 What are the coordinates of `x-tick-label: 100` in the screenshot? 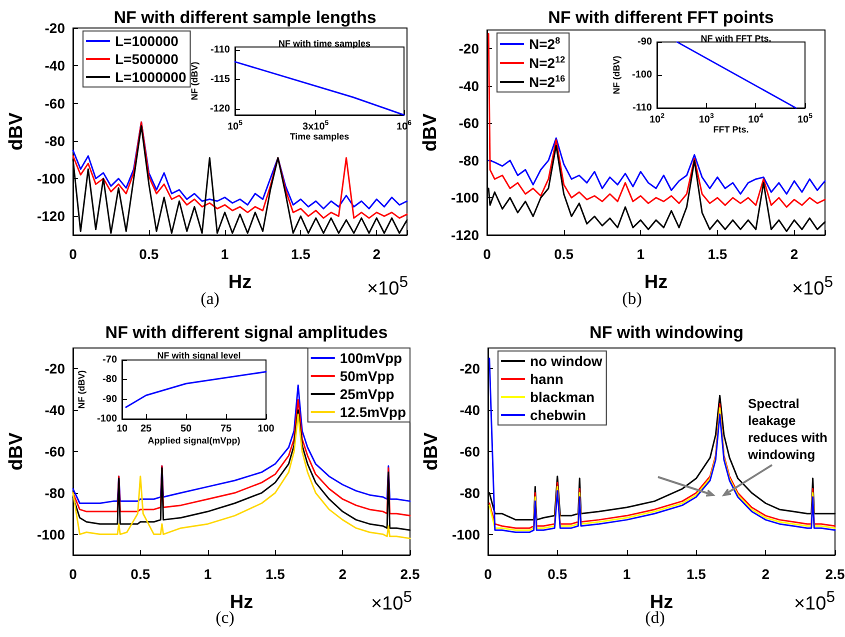 It's located at (266, 429).